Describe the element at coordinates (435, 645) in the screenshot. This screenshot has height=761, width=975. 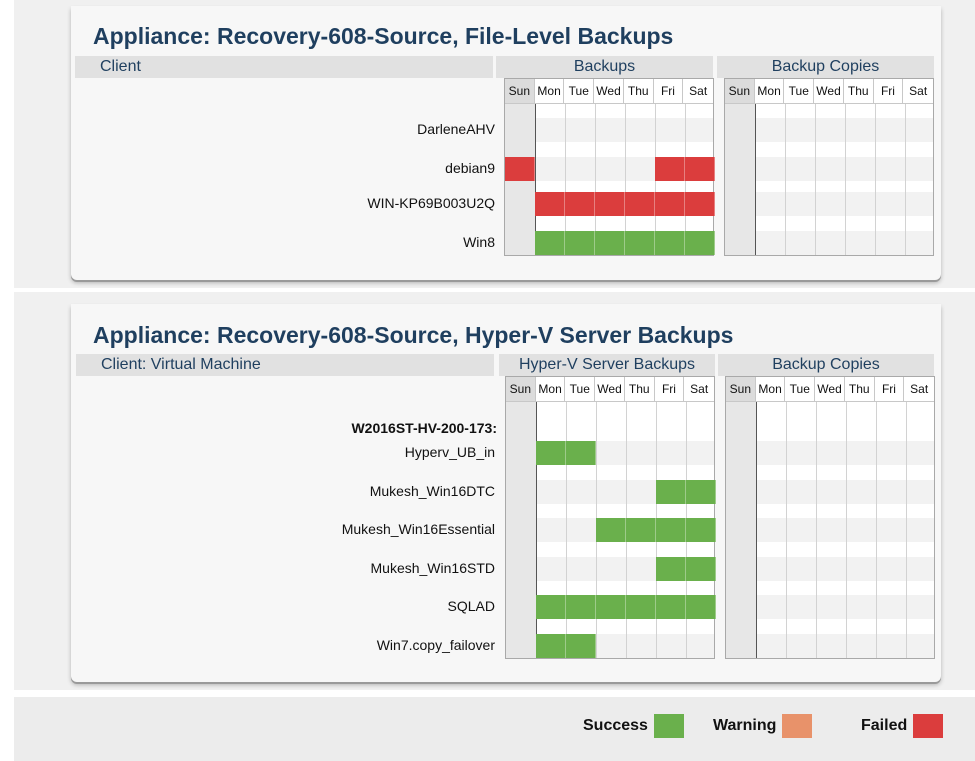
I see `client-name: Win7.copy_failover` at that location.